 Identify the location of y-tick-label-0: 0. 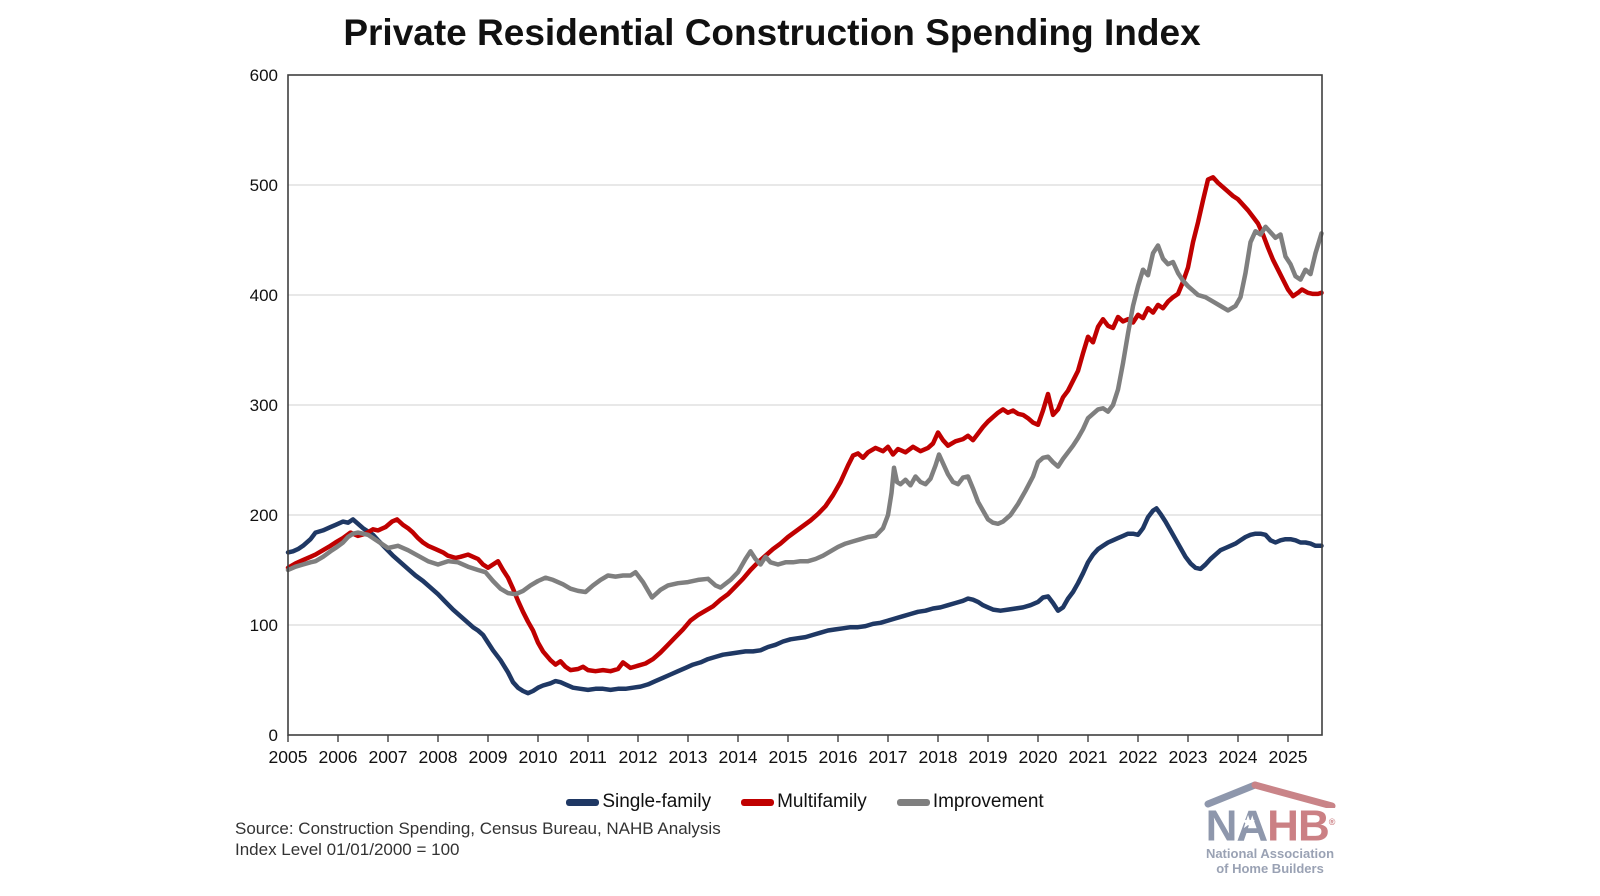
(273, 735).